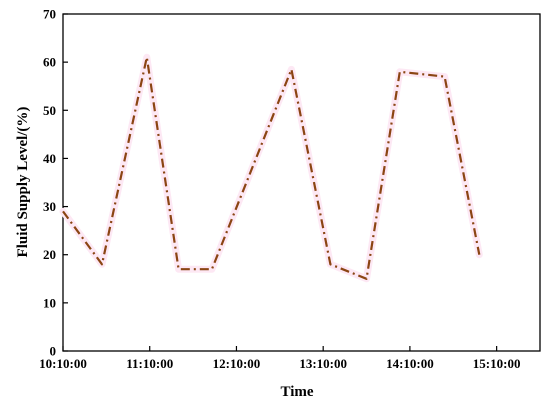 Image resolution: width=550 pixels, height=403 pixels. Describe the element at coordinates (49, 110) in the screenshot. I see `y-tick-label: 50` at that location.